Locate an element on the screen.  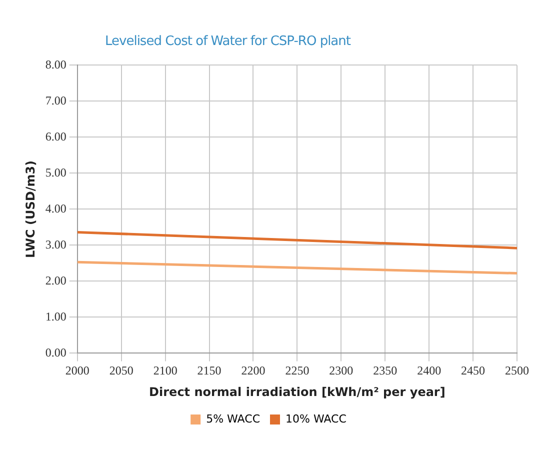
x-tick-label: 2100 is located at coordinates (165, 371).